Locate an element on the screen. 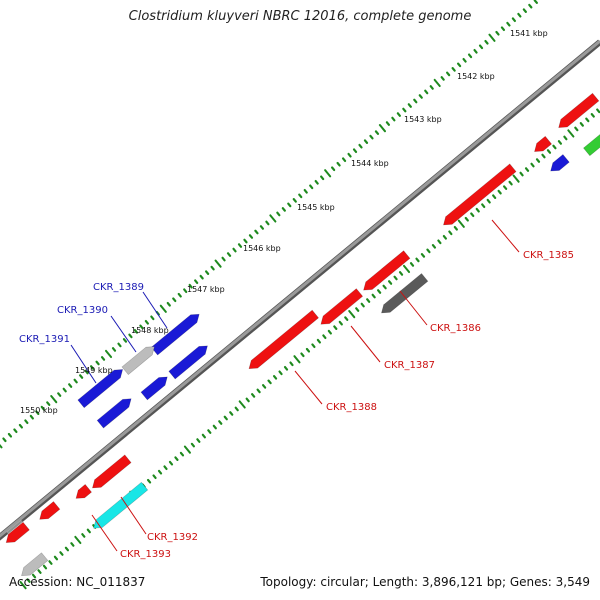 The image size is (600, 600). tick-label: 1541 kbp is located at coordinates (529, 33).